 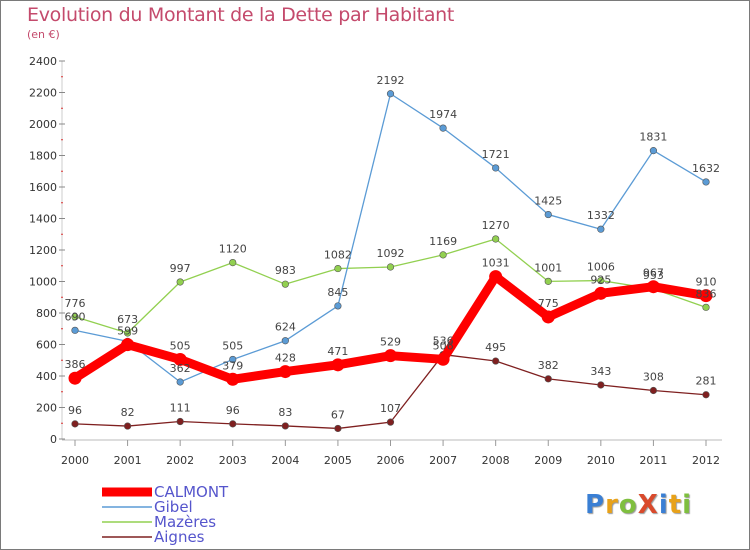 What do you see at coordinates (191, 492) in the screenshot?
I see `legend-label: CALMONT` at bounding box center [191, 492].